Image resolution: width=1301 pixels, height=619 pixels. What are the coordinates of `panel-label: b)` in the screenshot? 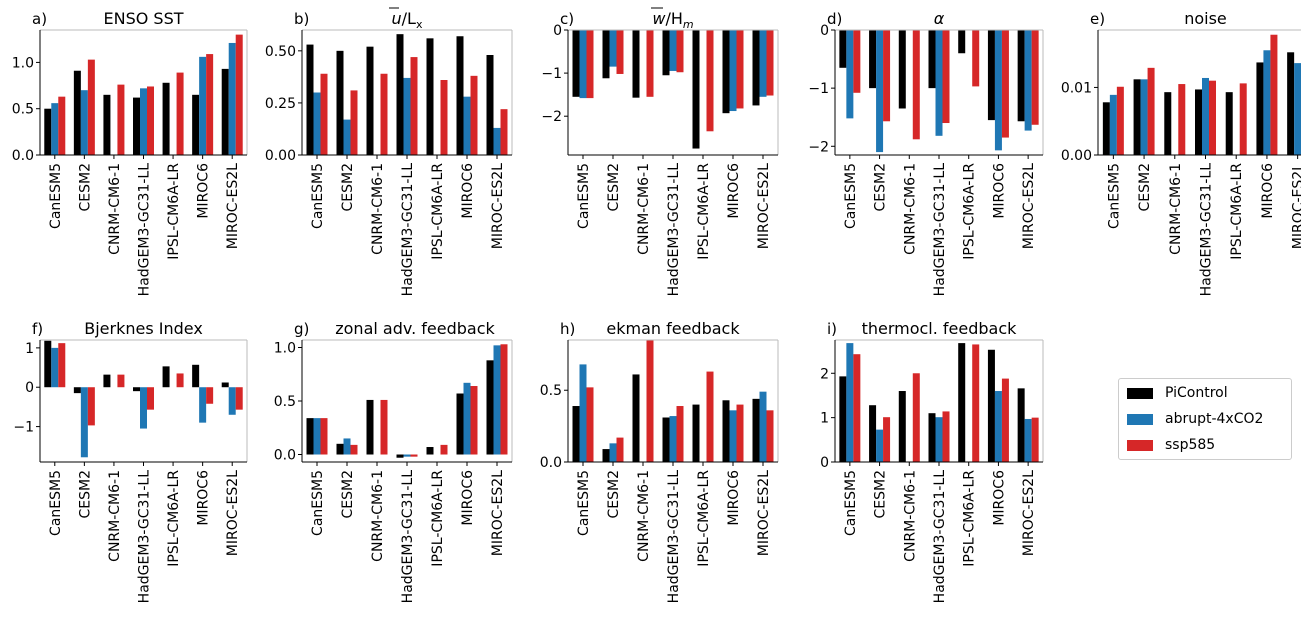 It's located at (301, 19).